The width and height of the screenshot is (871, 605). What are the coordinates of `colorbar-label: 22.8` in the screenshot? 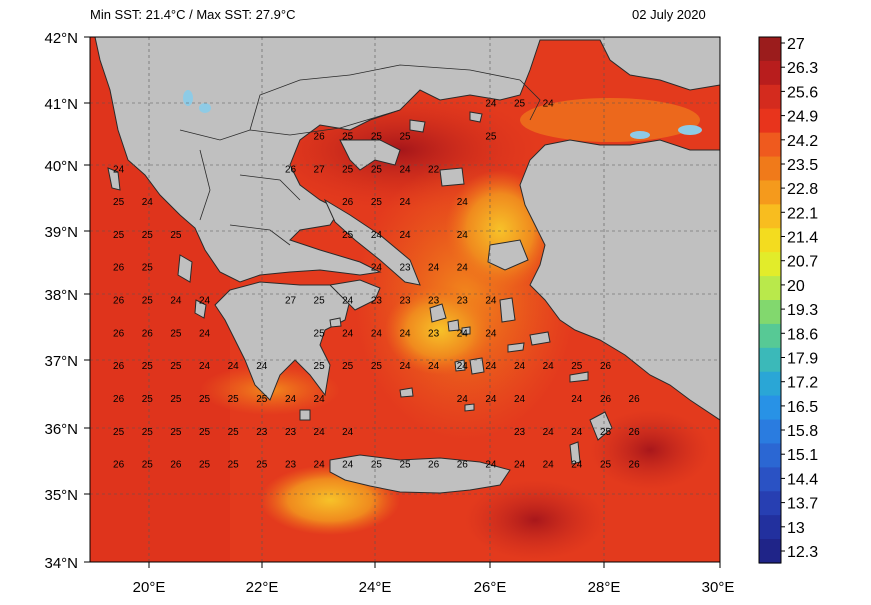 It's located at (802, 189).